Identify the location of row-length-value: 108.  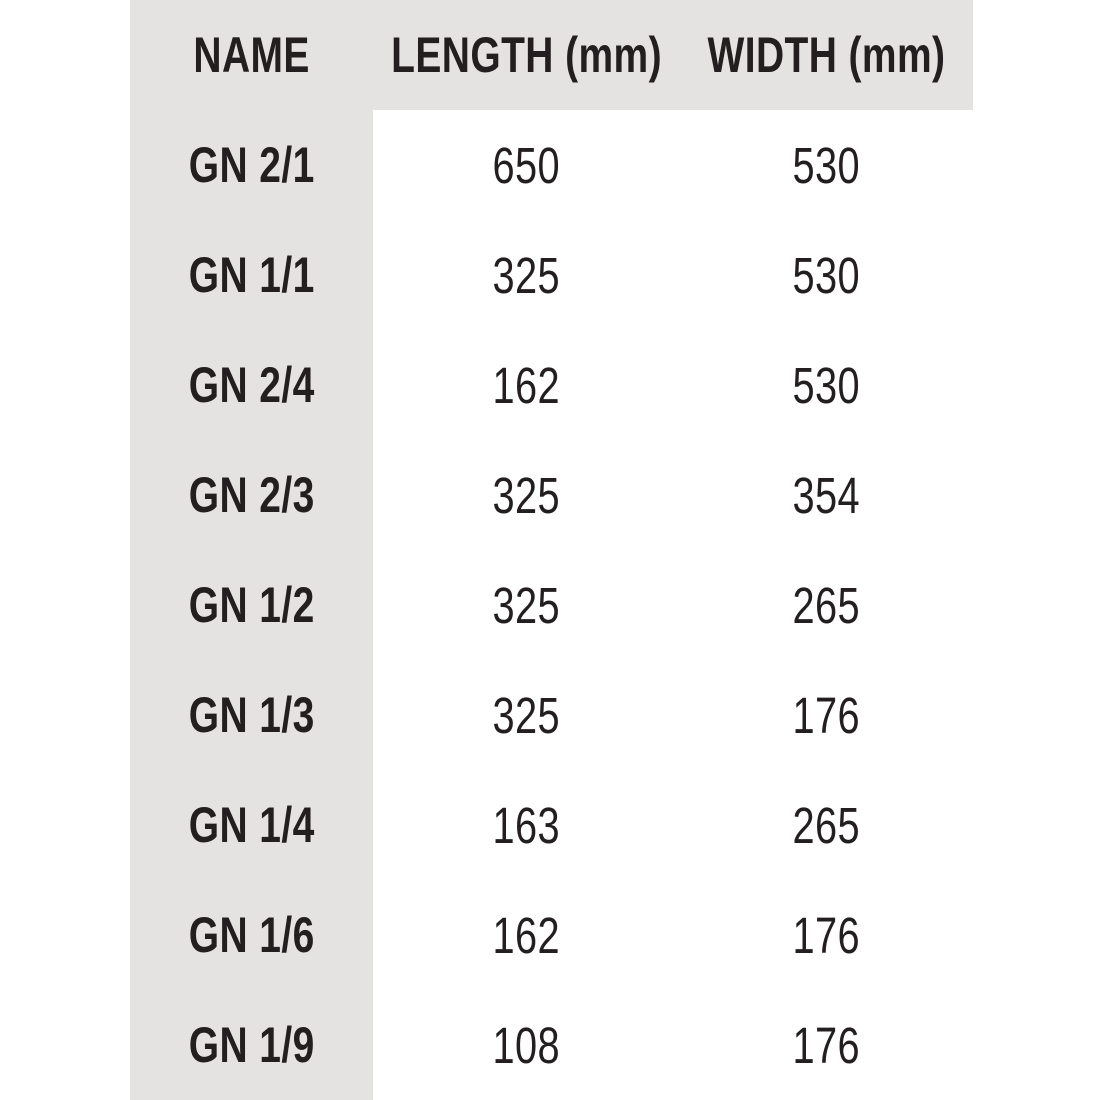
(526, 1045).